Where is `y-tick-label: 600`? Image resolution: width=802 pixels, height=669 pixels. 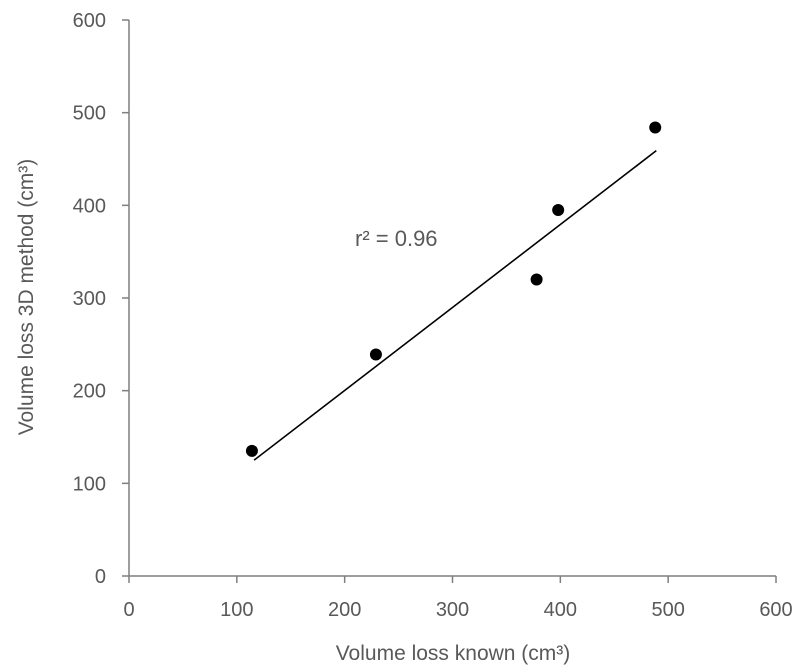
y-tick-label: 600 is located at coordinates (89, 21).